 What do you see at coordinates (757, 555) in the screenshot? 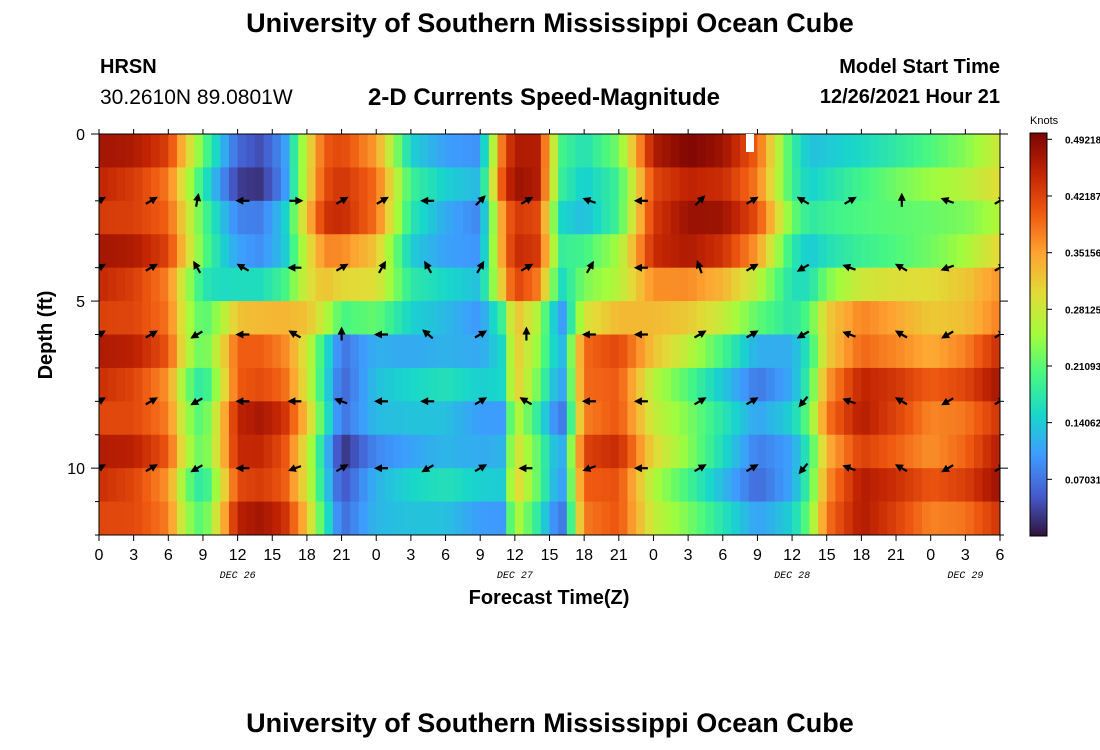
I see `x-tick-label: 9` at bounding box center [757, 555].